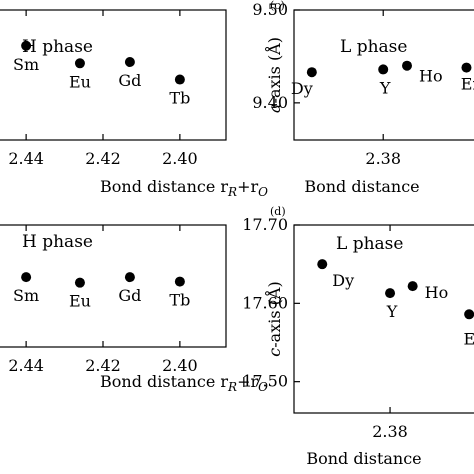 The width and height of the screenshot is (474, 474). I want to click on point-label-ho-d: Ho, so click(437, 292).